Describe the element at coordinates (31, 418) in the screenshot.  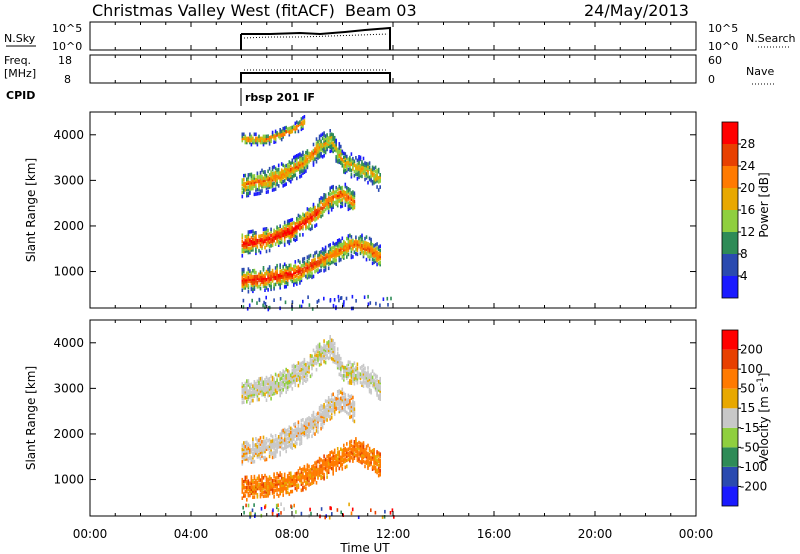
I see `velocity-y-axis-label: Slant Range [km]` at that location.